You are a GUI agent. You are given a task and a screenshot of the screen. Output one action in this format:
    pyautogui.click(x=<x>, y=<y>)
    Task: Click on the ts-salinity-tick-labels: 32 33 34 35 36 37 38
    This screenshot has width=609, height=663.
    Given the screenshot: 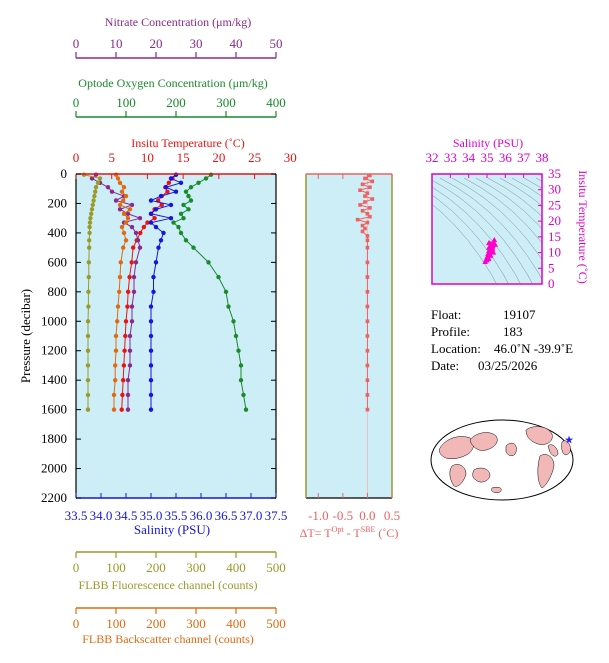 What is the action you would take?
    pyautogui.click(x=487, y=157)
    